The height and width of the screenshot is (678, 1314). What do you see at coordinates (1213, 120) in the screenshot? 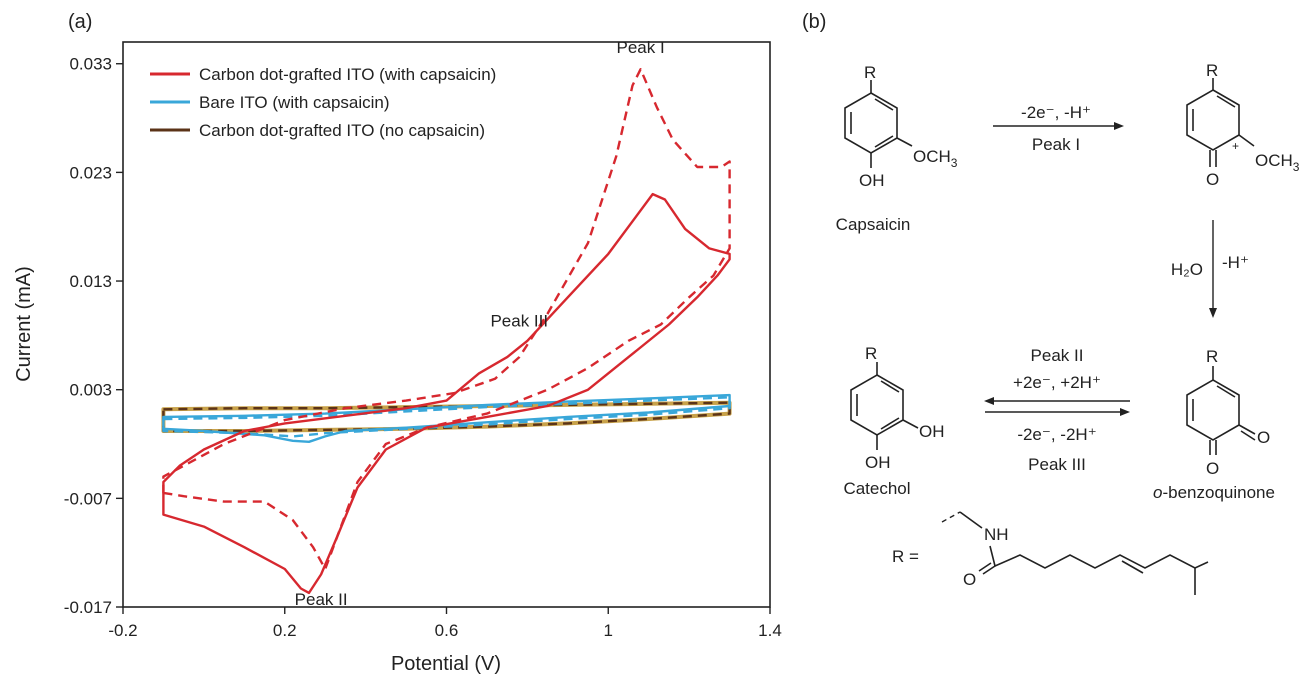
I see `intermediate-ring` at bounding box center [1213, 120].